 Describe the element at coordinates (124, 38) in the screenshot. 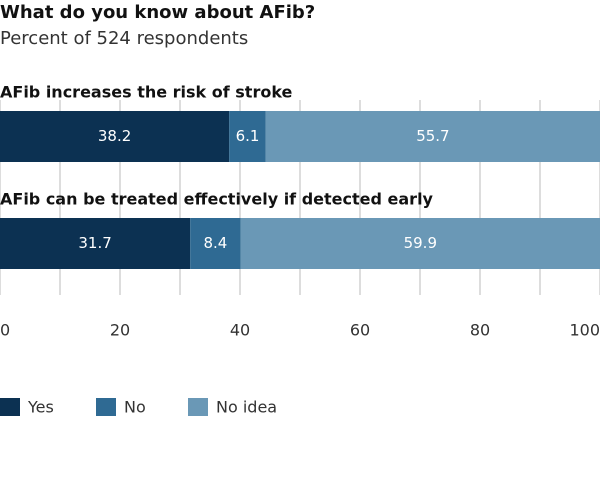

I see `chart-subtitle: Percent of 524 respondents` at that location.